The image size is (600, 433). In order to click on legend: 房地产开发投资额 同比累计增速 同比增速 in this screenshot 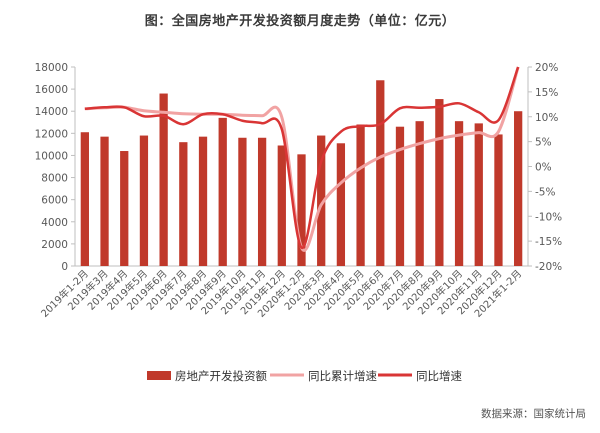, I will do `click(304, 376)`.